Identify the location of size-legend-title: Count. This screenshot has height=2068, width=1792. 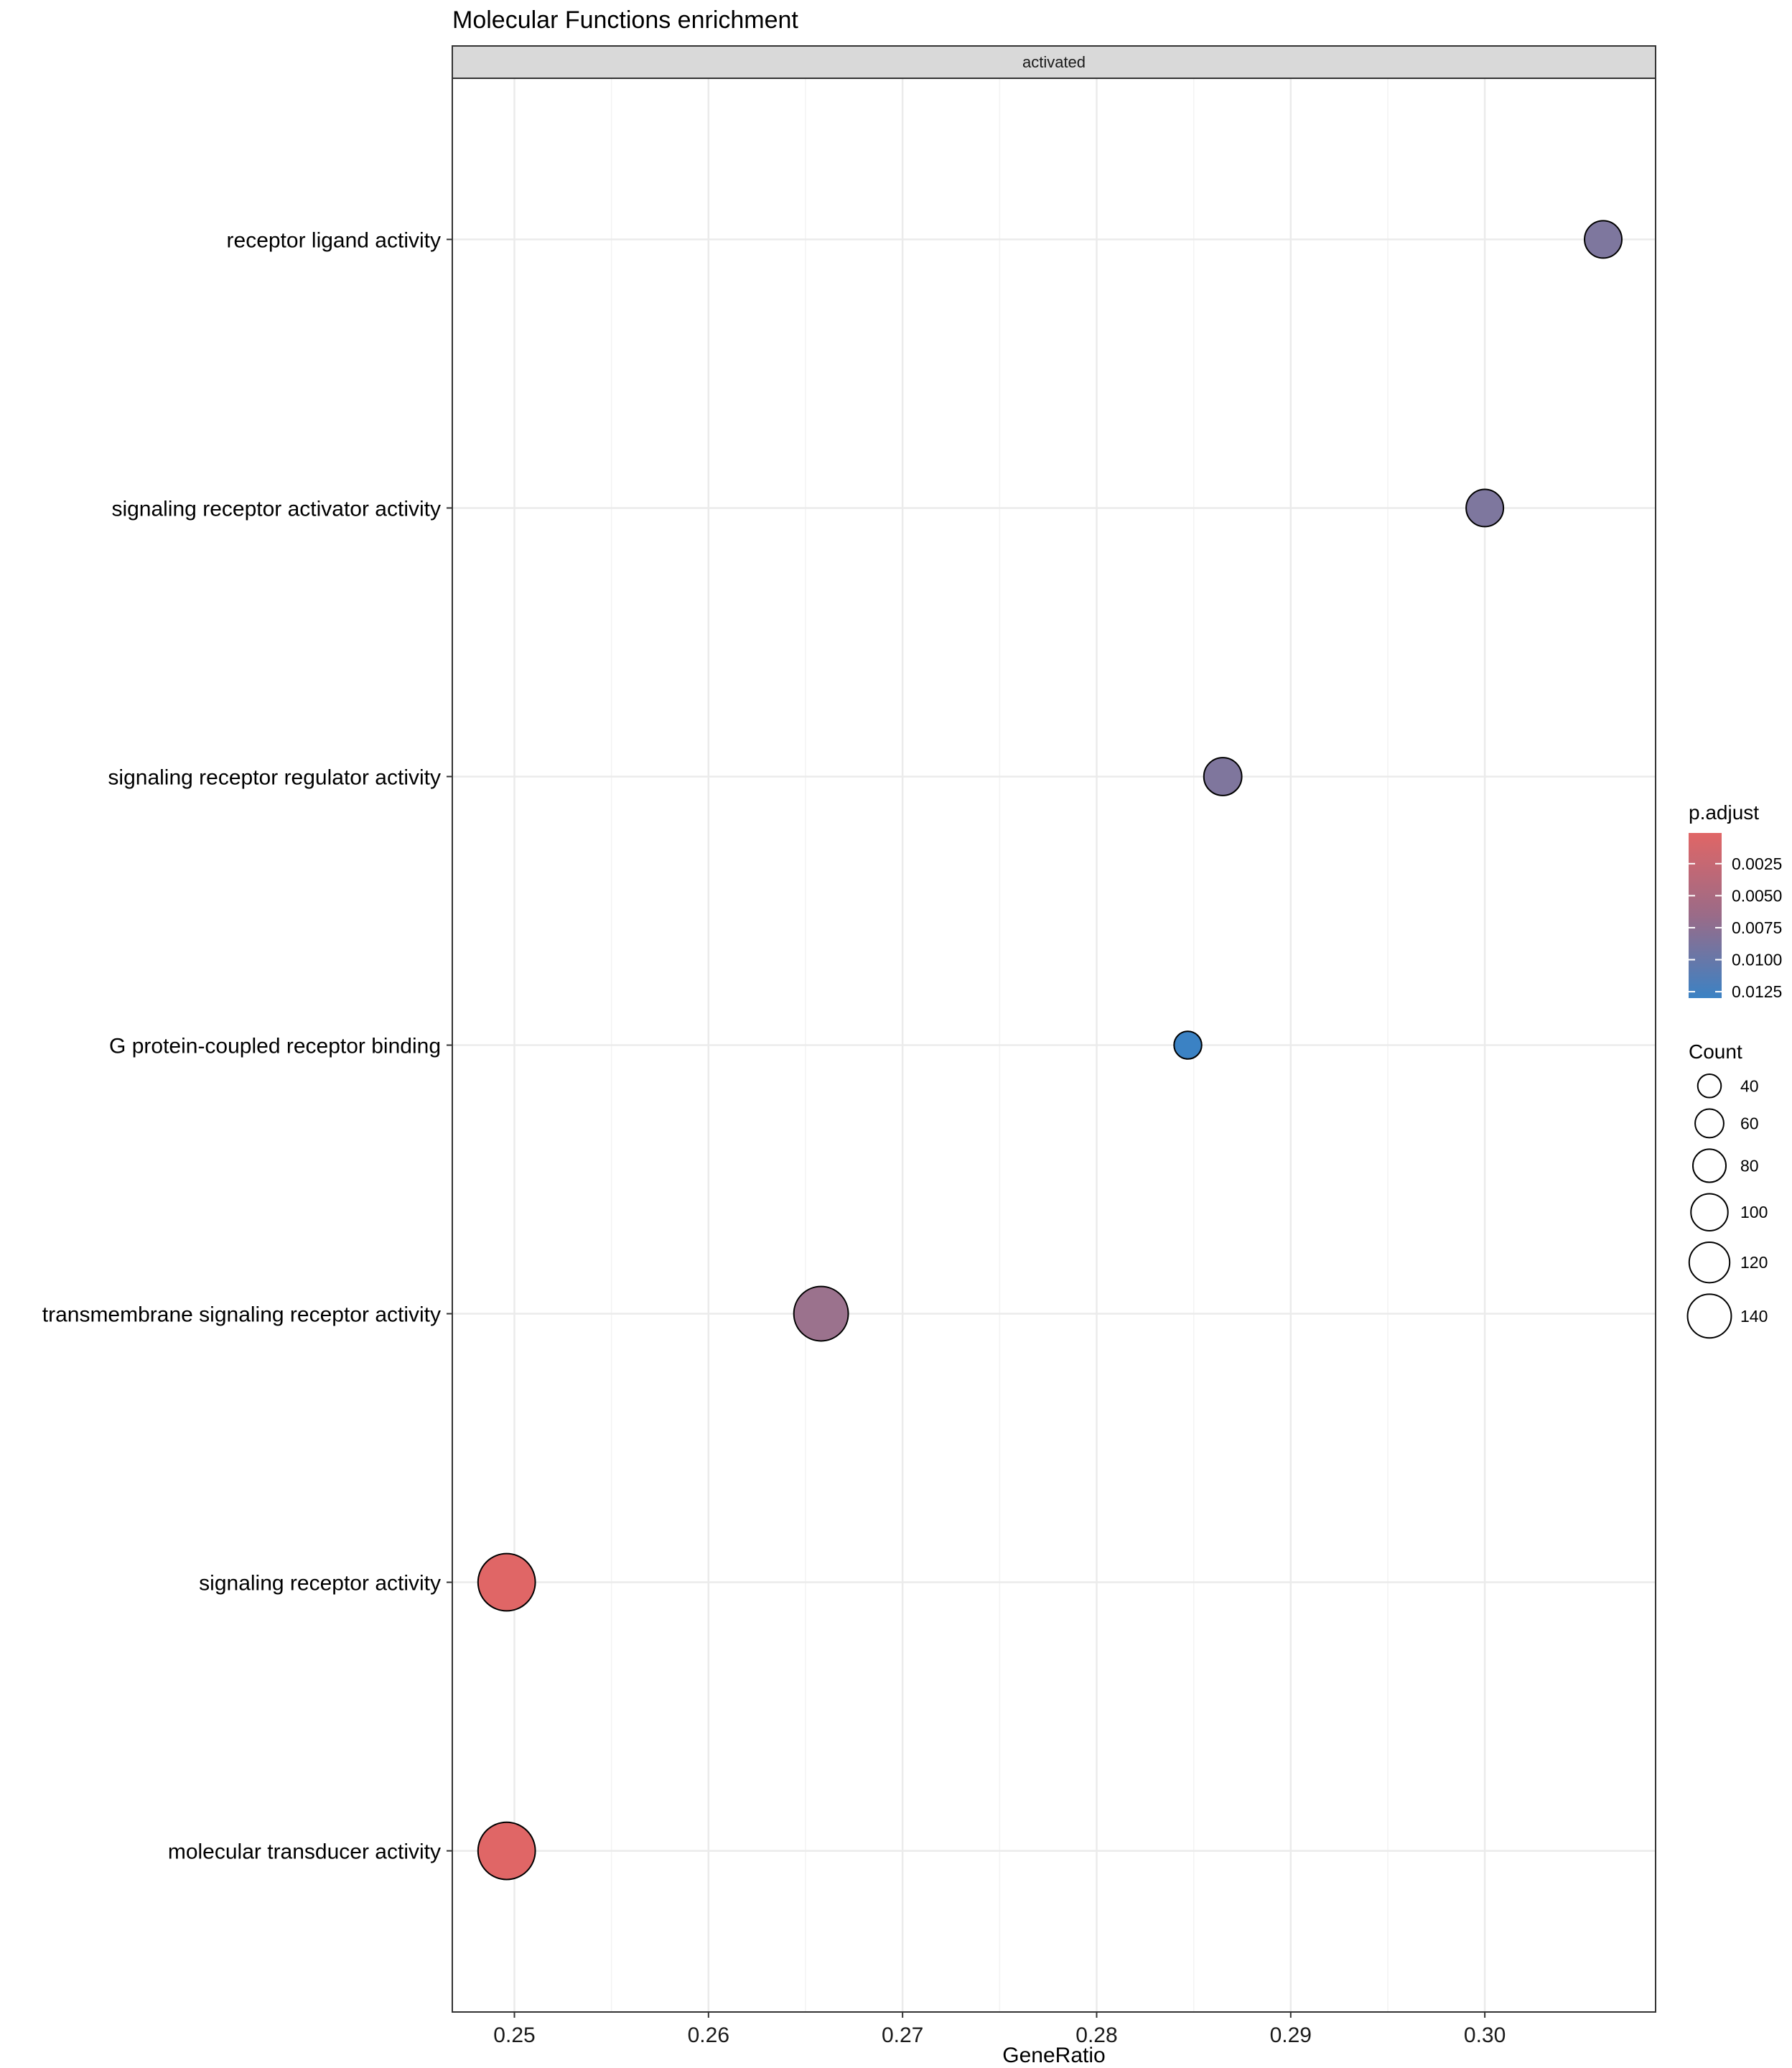
(1715, 1051).